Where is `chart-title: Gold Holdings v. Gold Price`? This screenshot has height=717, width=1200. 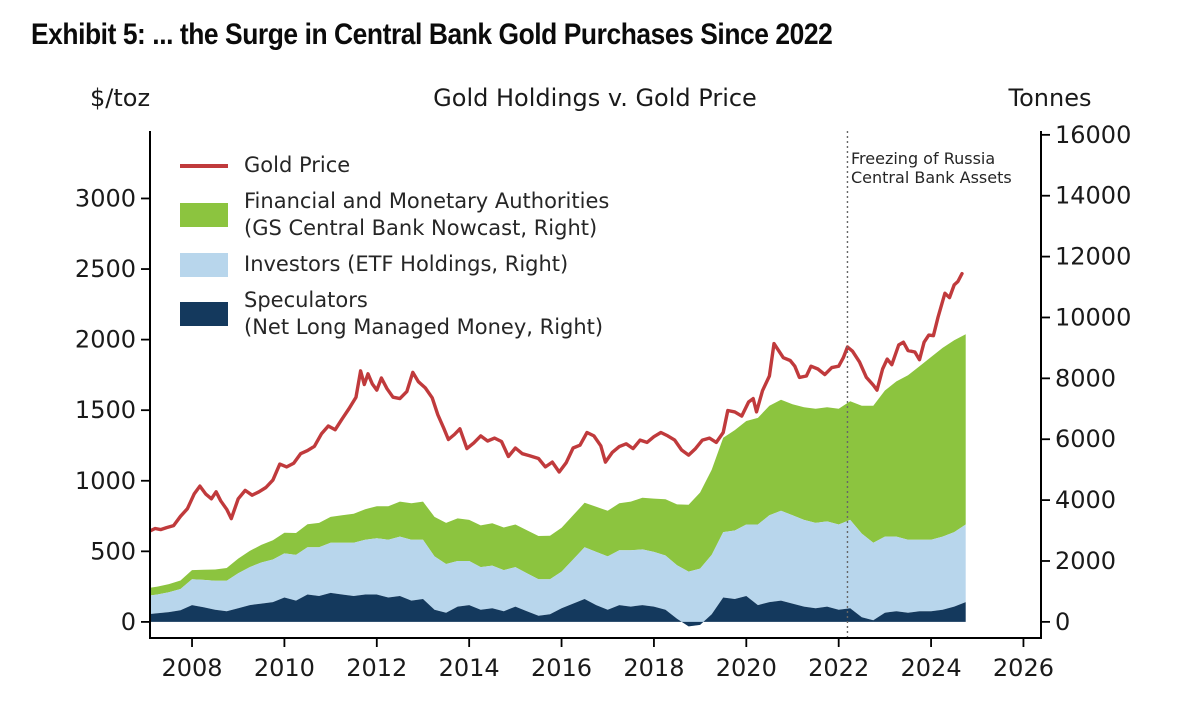
chart-title: Gold Holdings v. Gold Price is located at coordinates (595, 98).